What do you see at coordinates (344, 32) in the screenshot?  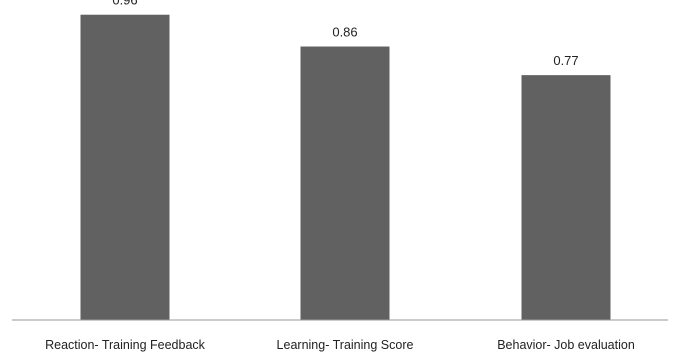 I see `bar-value-label: 0.86` at bounding box center [344, 32].